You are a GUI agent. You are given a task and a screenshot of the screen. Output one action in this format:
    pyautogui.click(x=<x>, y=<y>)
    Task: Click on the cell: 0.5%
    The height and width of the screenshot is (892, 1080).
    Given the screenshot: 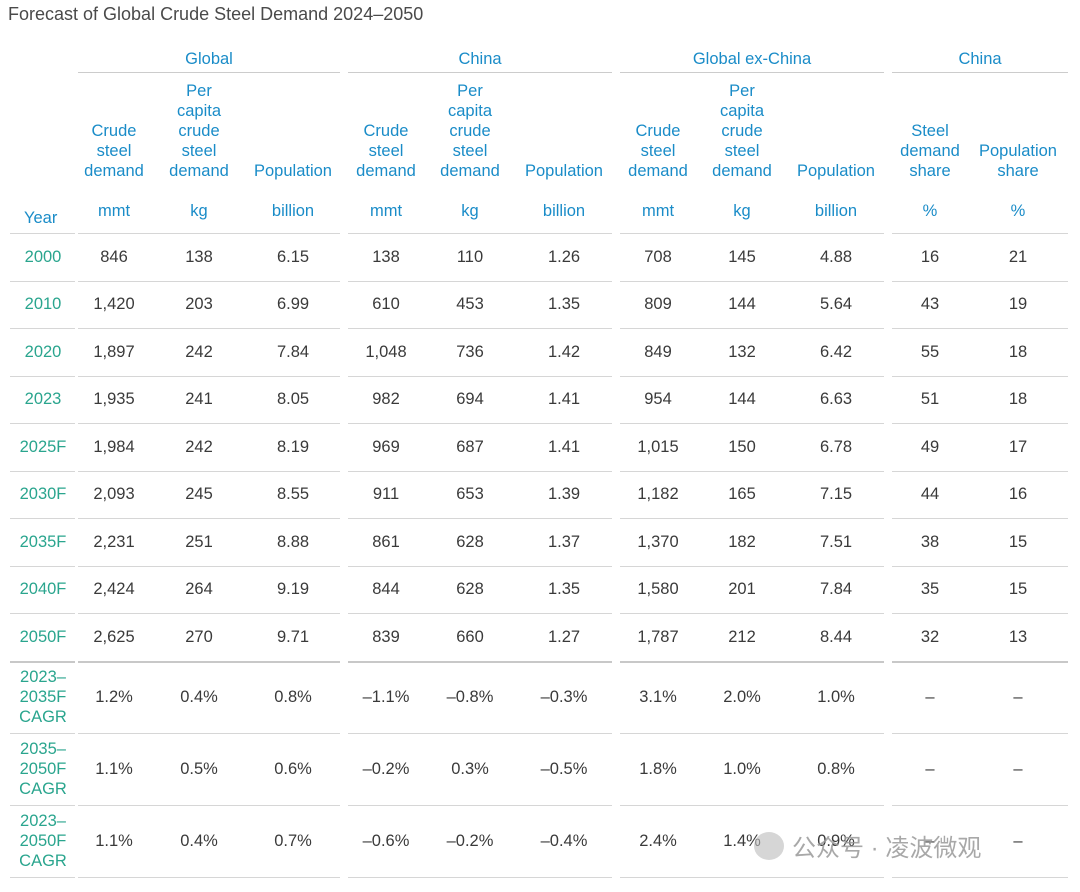 What is the action you would take?
    pyautogui.click(x=199, y=768)
    